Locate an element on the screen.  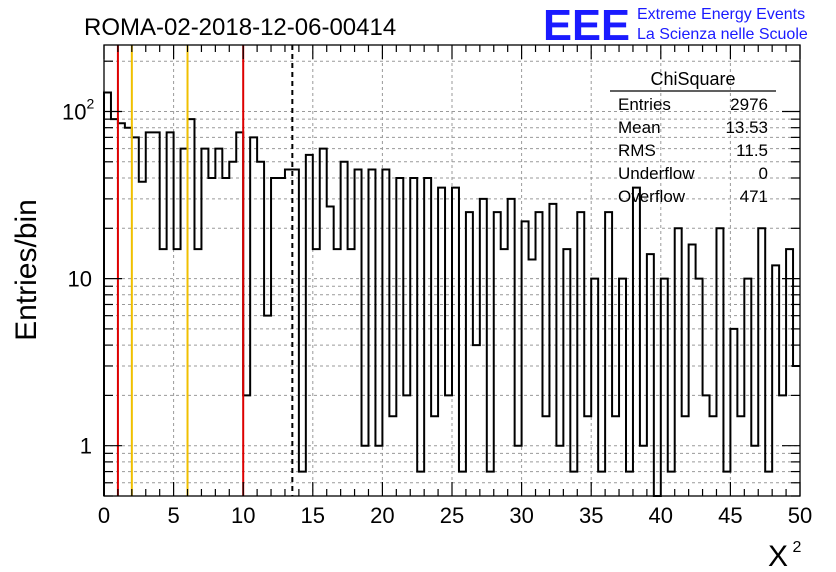
x-axis-label: X is located at coordinates (778, 556).